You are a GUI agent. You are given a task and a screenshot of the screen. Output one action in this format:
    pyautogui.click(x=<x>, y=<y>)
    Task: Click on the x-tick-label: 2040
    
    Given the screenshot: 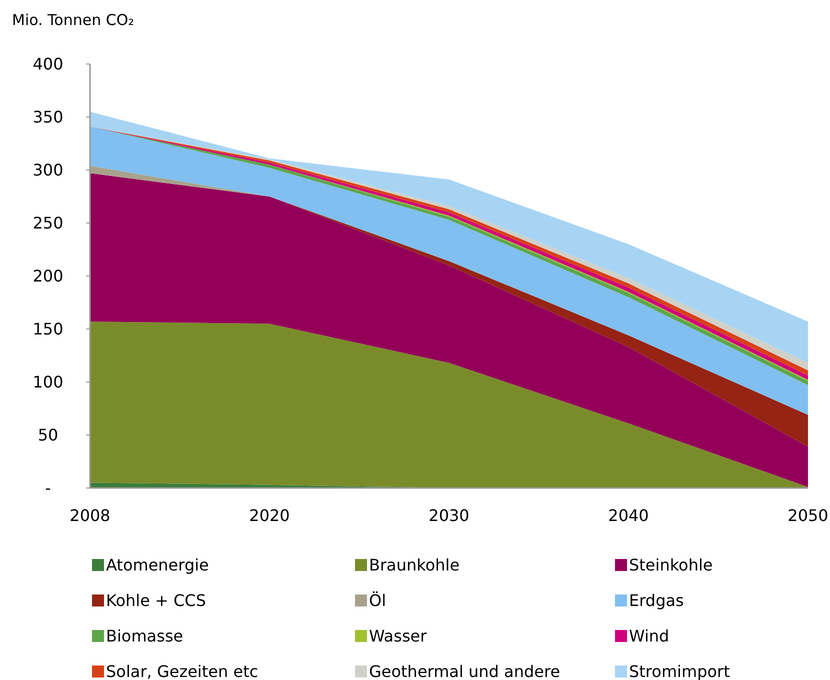 What is the action you would take?
    pyautogui.click(x=628, y=515)
    